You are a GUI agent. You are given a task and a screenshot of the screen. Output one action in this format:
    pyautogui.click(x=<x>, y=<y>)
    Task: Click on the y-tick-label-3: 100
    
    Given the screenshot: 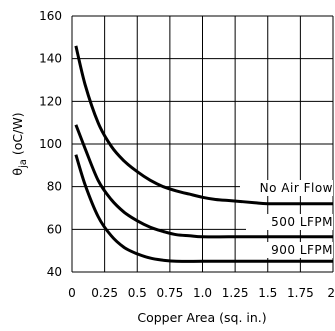 What is the action you would take?
    pyautogui.click(x=50, y=144)
    